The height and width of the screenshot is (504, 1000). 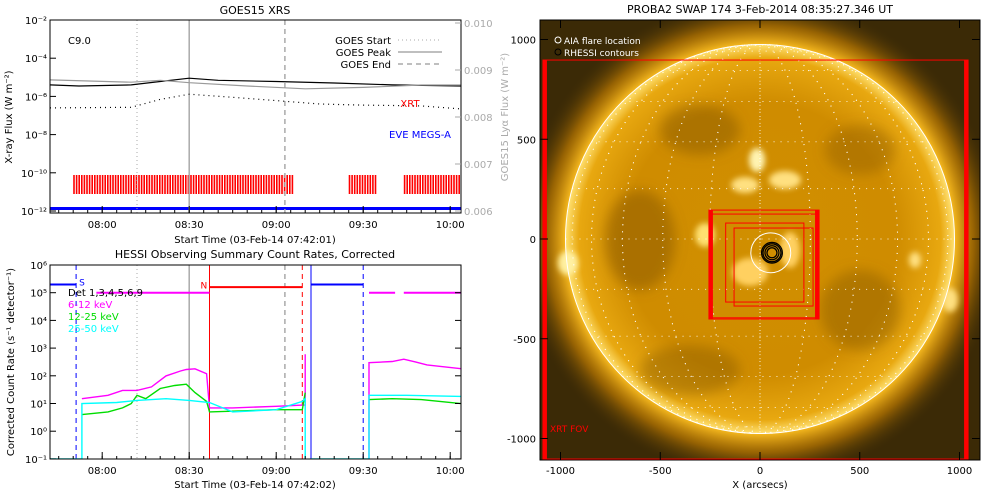 I want to click on y-tick-label: 10⁴, so click(x=38, y=321).